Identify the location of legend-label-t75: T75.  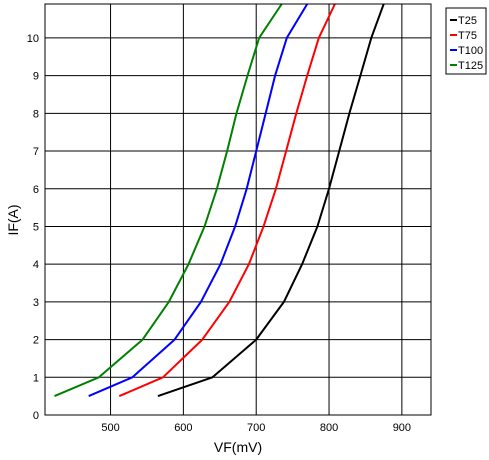
(467, 36).